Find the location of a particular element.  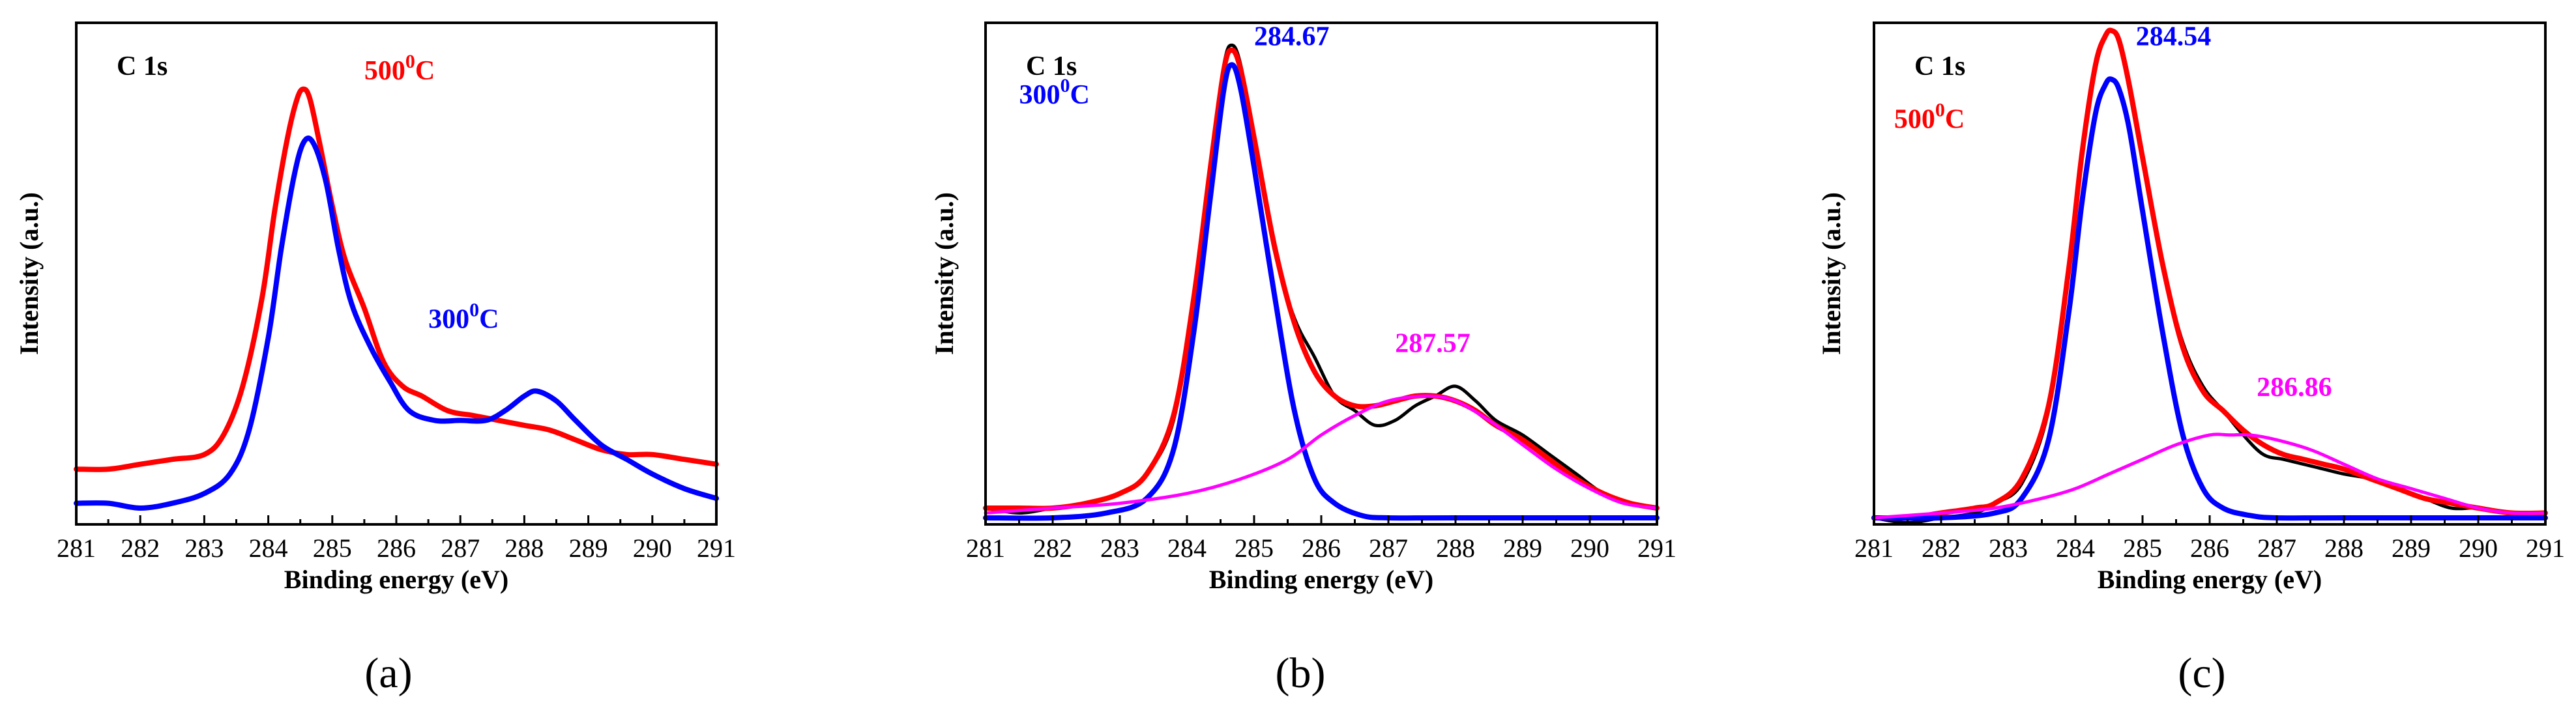

annotation-label: 284.54 is located at coordinates (2174, 36).